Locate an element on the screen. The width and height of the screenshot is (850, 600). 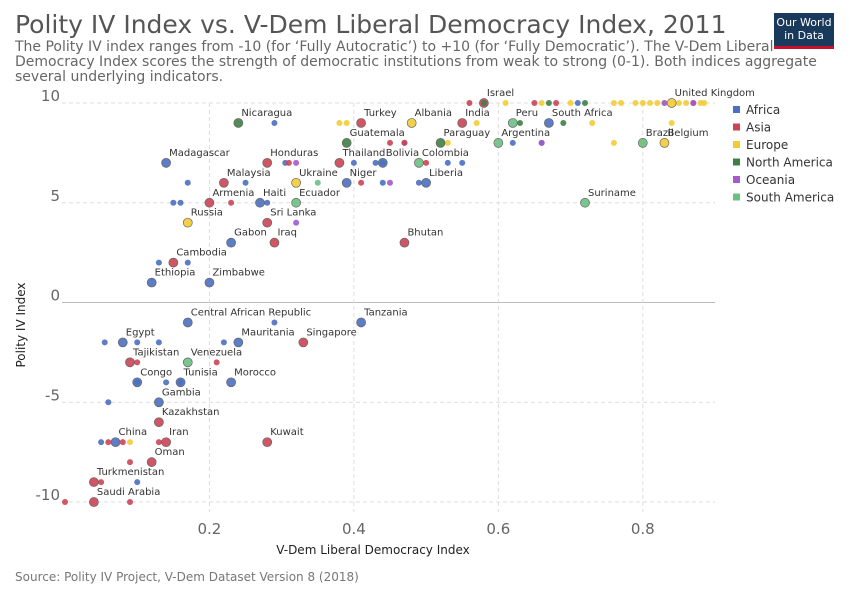
legend-label-north-america: North America is located at coordinates (789, 163).